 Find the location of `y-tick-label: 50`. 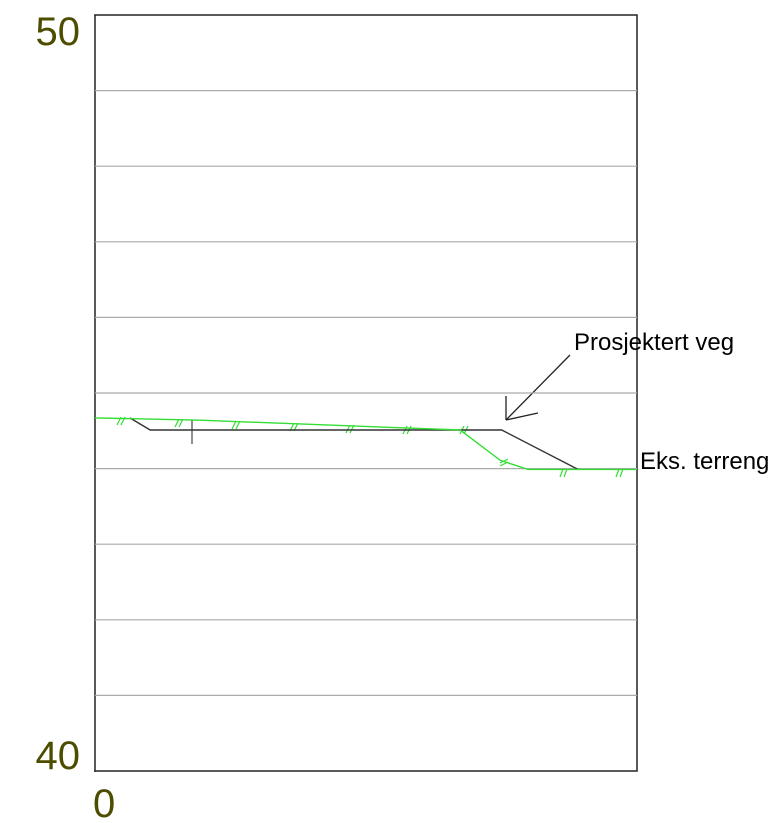

y-tick-label: 50 is located at coordinates (58, 32).